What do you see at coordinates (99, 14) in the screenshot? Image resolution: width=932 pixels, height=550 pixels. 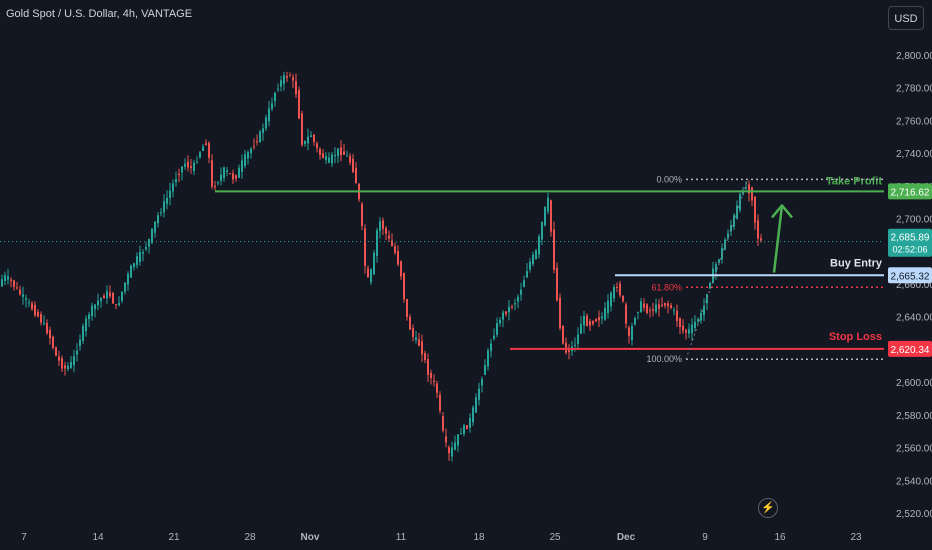 I see `chart-title: Gold Spot / U.S. Dollar, 4h, VANTAGE` at bounding box center [99, 14].